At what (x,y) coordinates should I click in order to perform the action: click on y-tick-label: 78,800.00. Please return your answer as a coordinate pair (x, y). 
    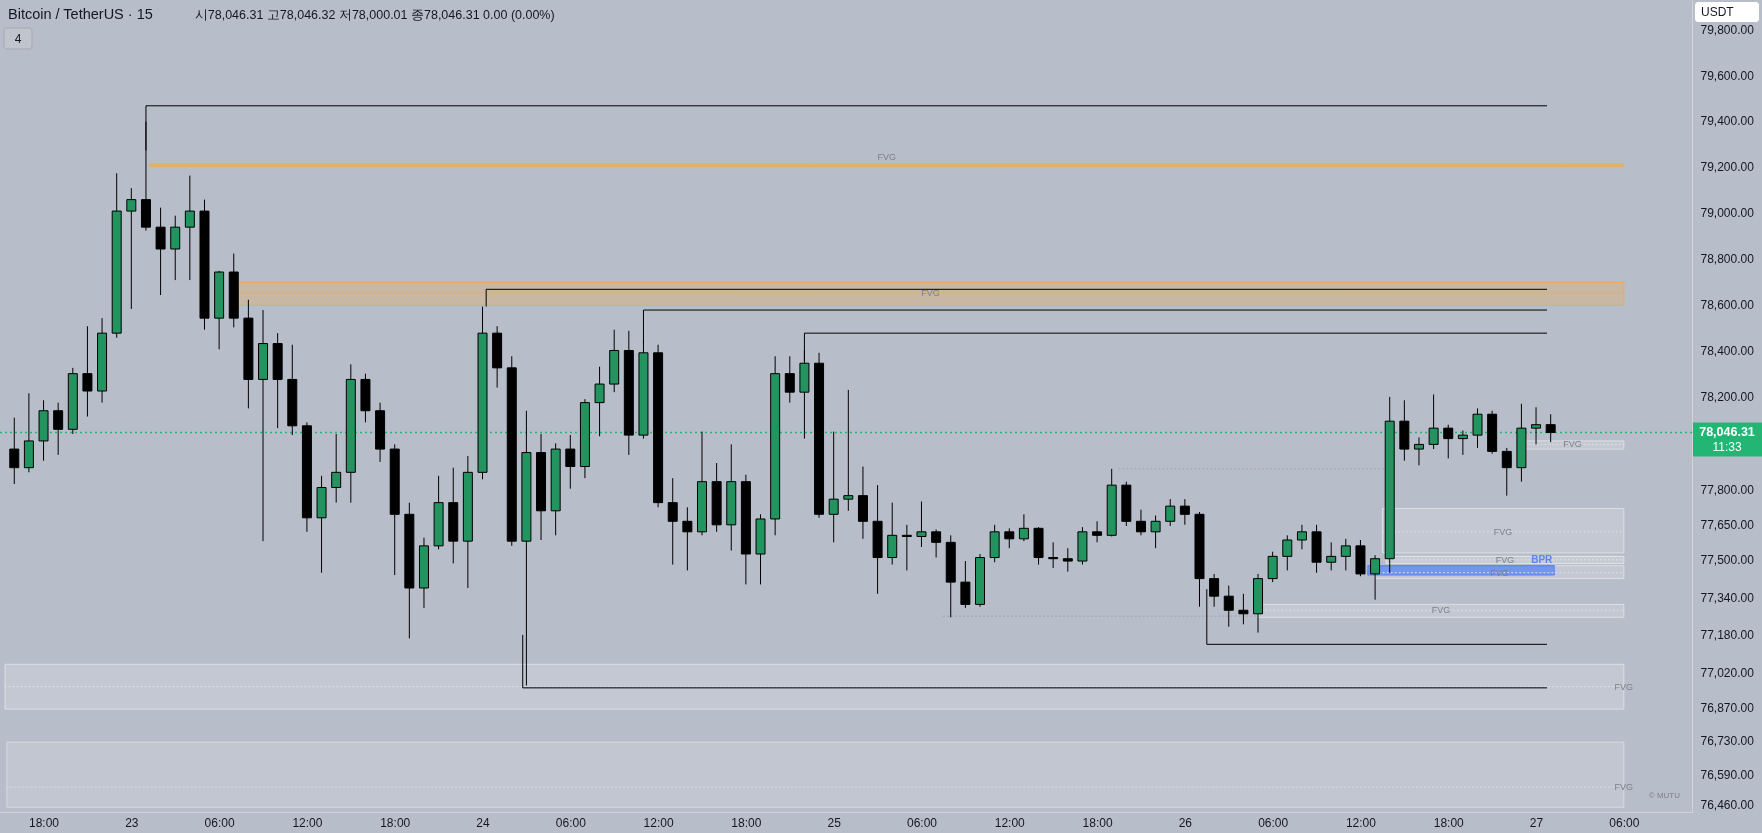
    Looking at the image, I should click on (1727, 258).